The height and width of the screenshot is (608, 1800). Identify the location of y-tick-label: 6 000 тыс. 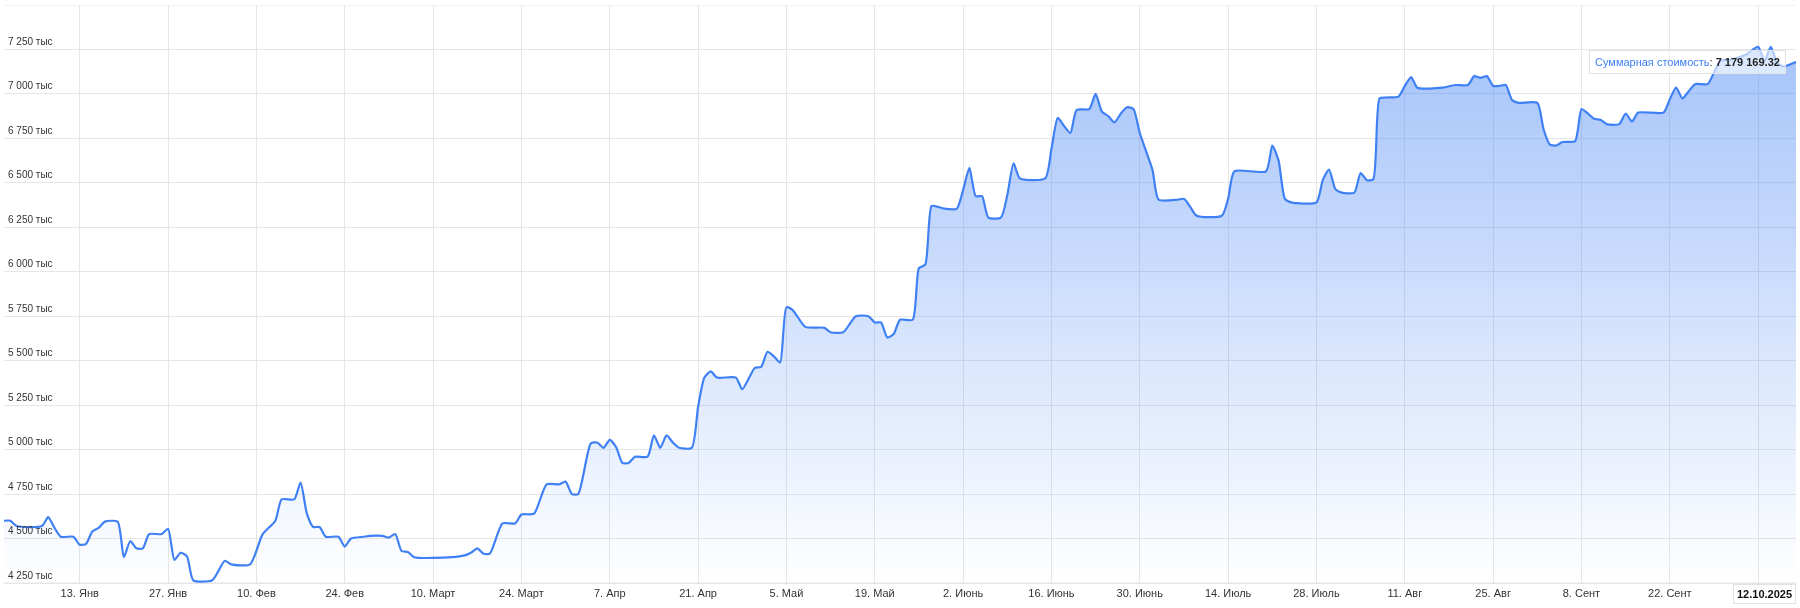
(30, 264).